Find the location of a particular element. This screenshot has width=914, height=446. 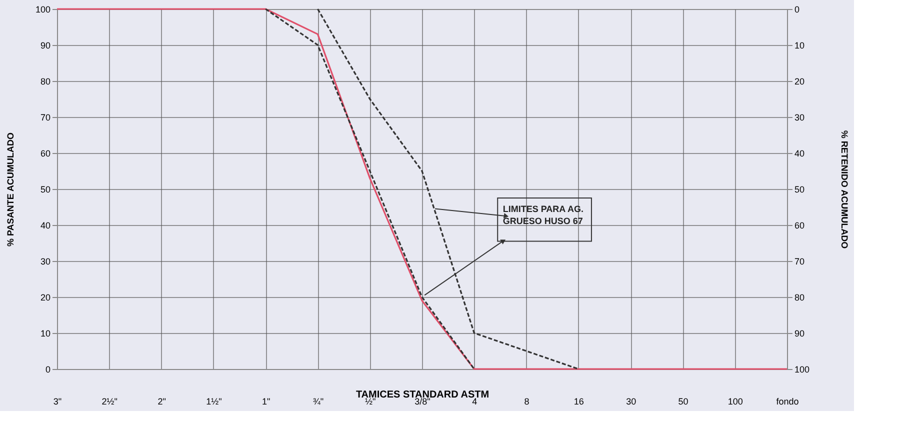

y-tick-label: 50 is located at coordinates (45, 189).